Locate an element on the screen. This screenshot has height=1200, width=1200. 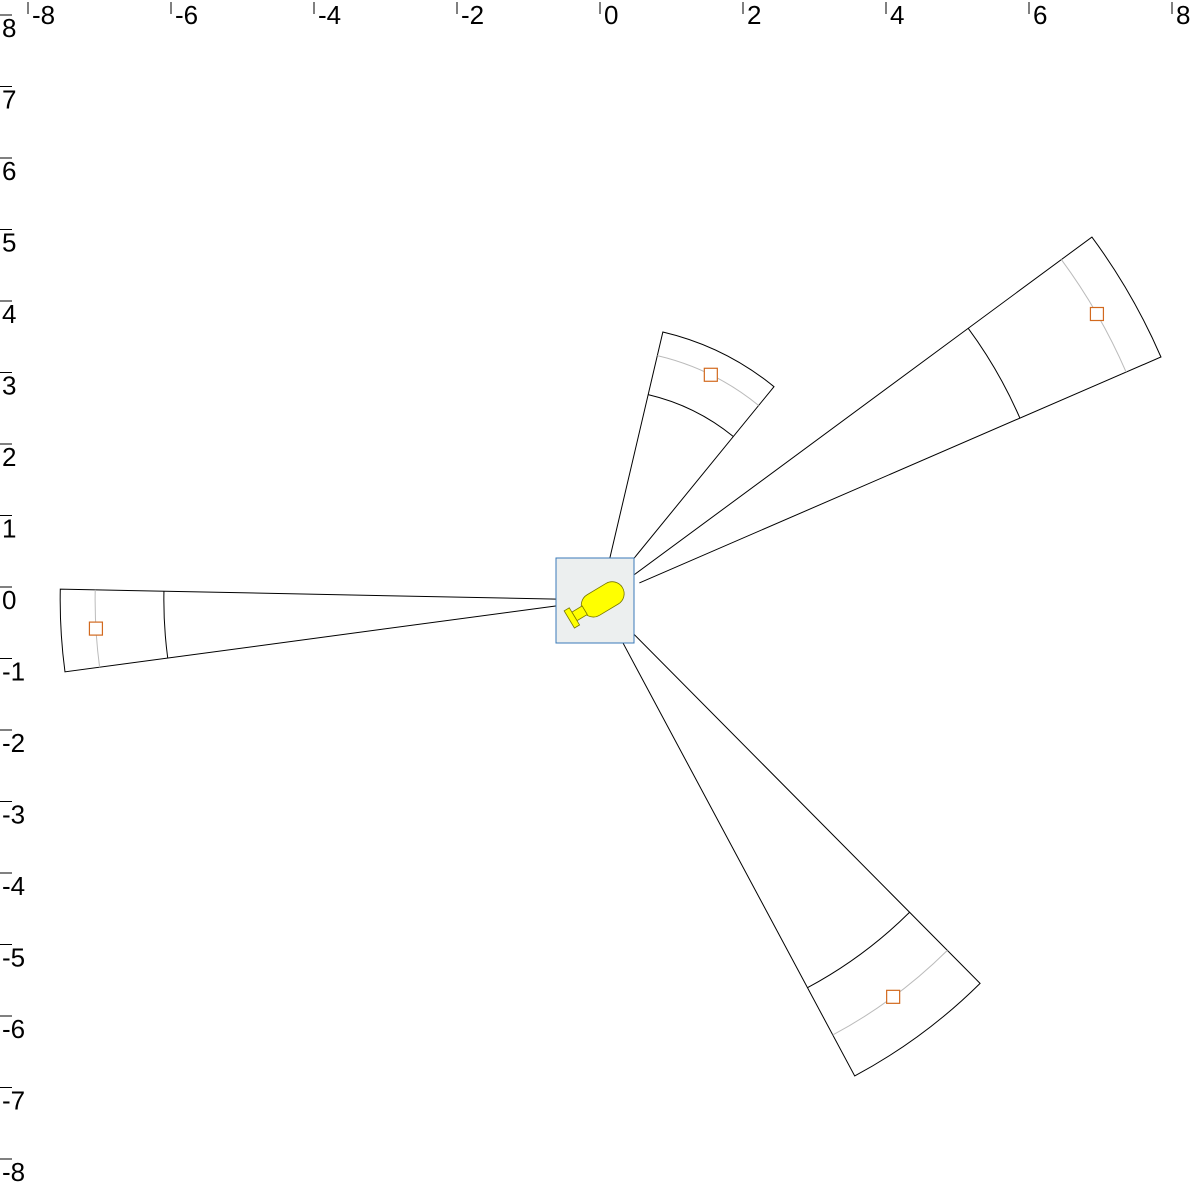
bottle-sensor-icon is located at coordinates (594, 605).